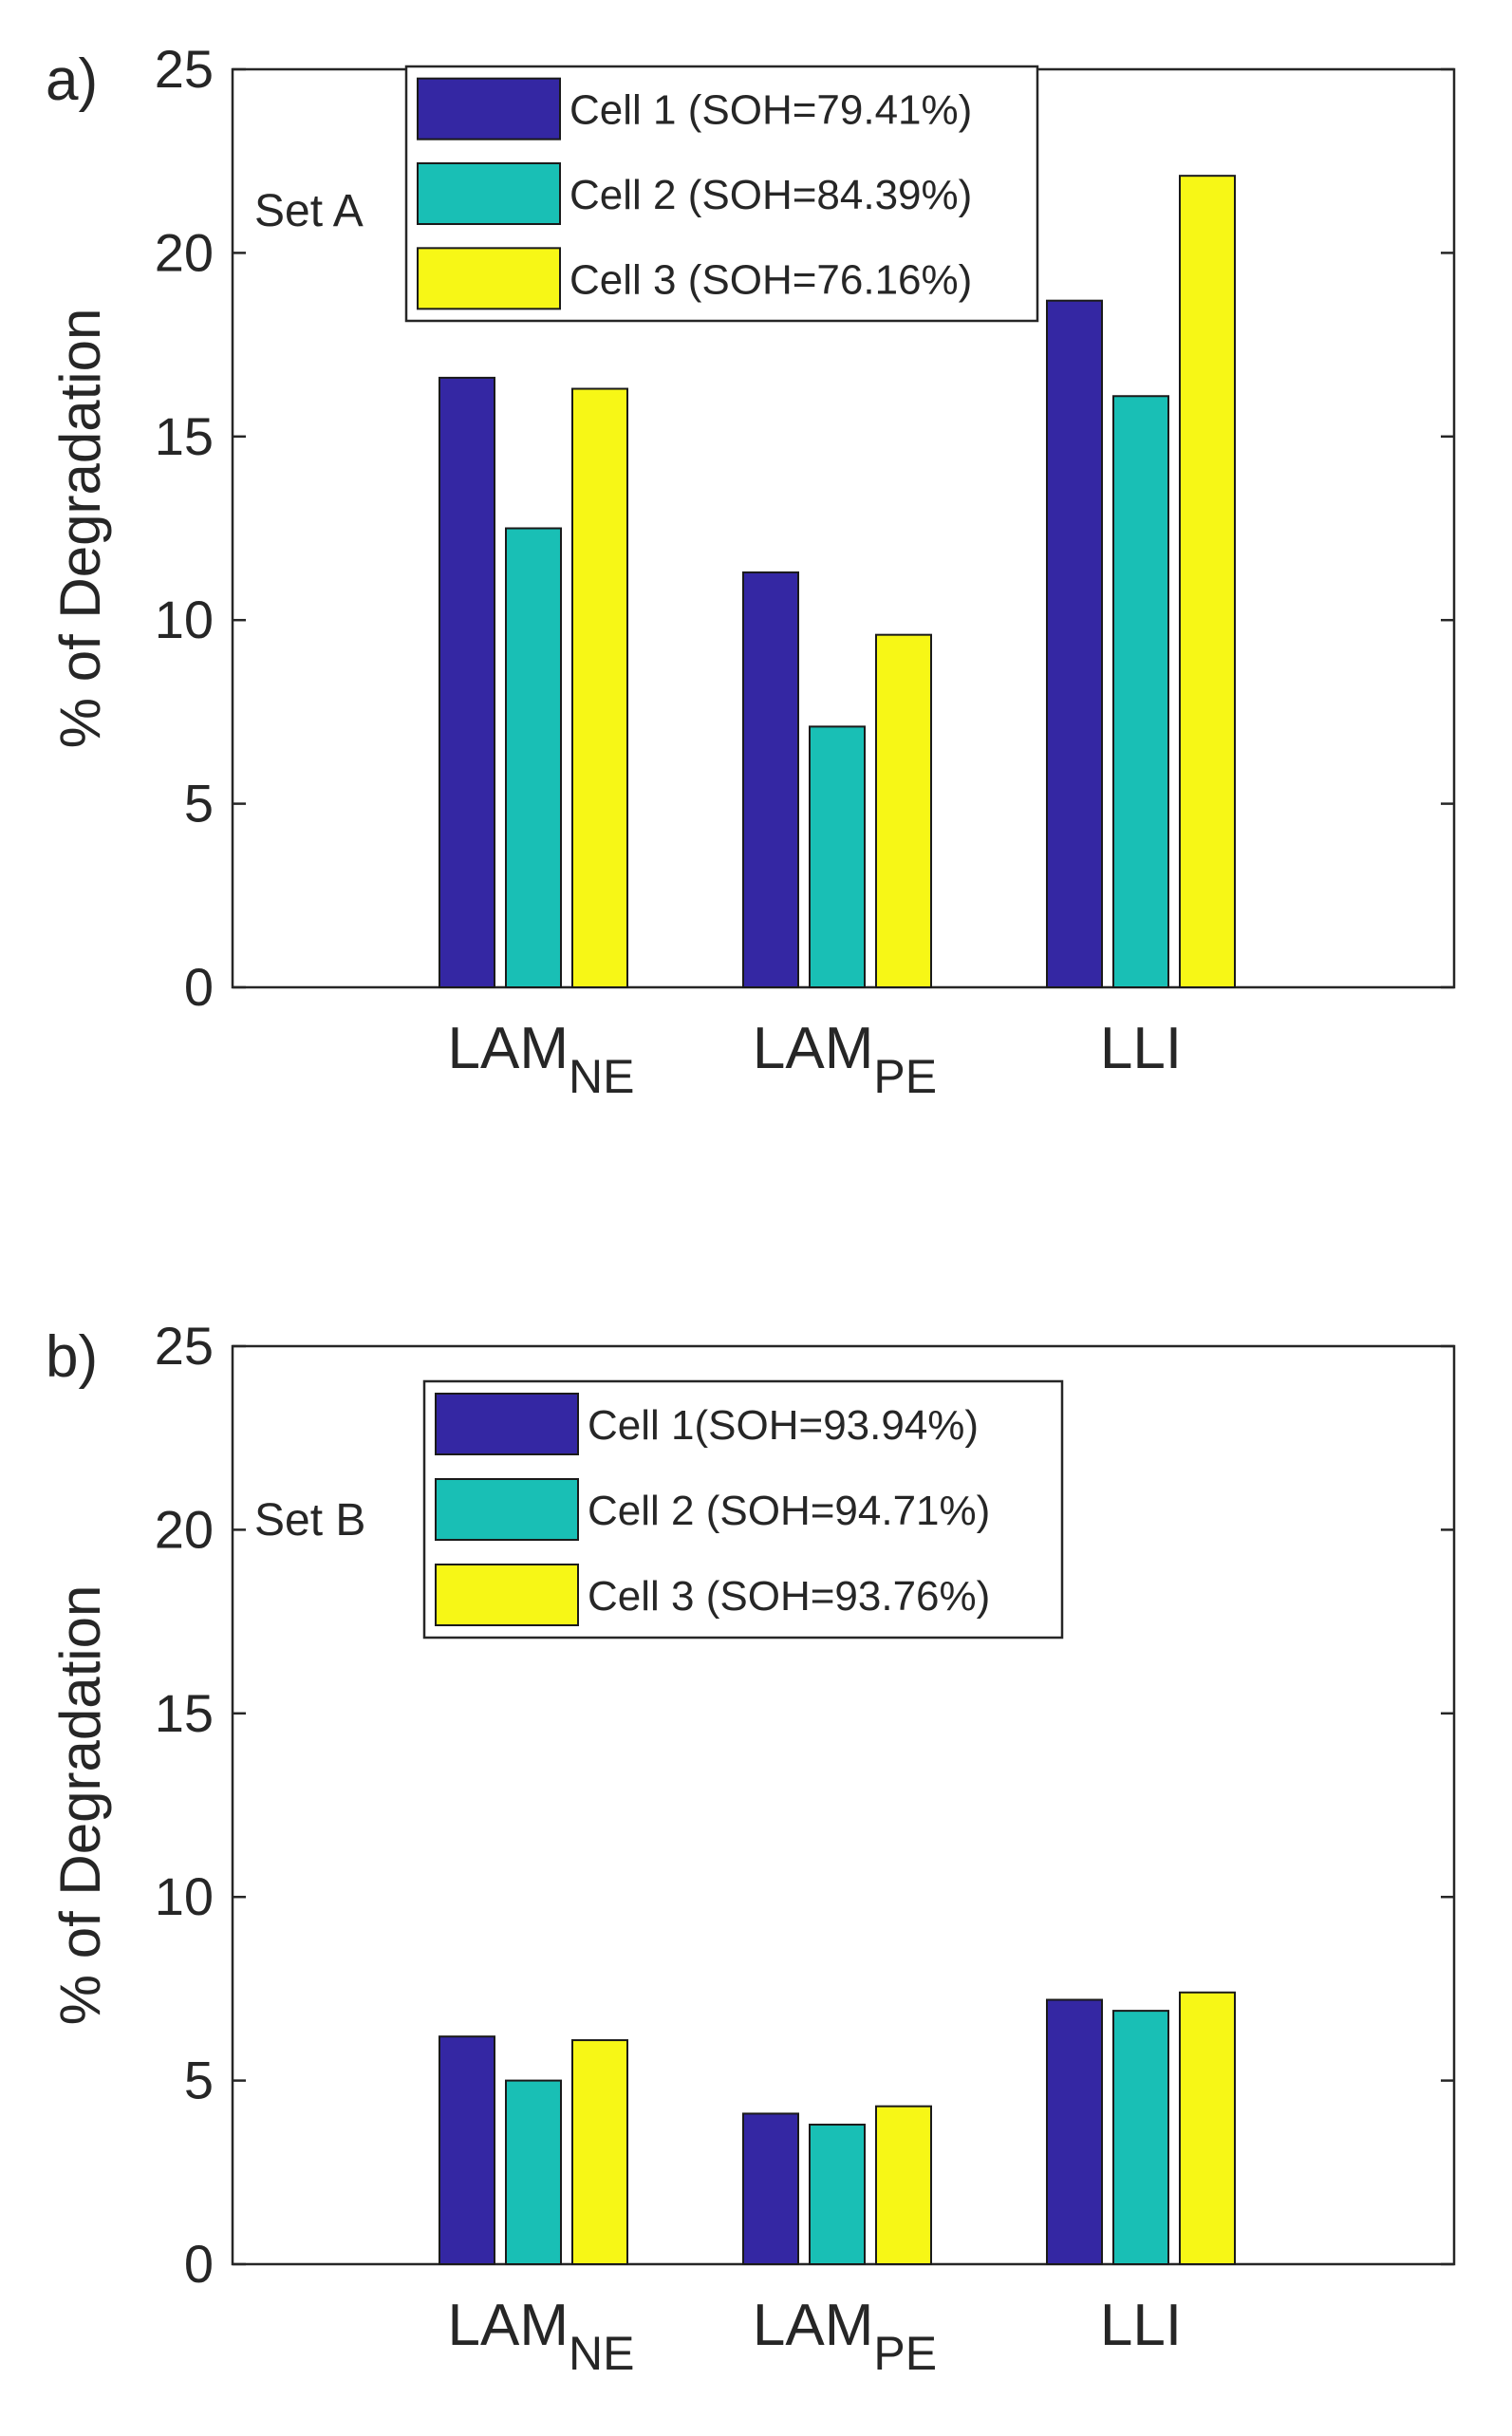  Describe the element at coordinates (771, 780) in the screenshot. I see `bar-cell-1-lampe` at that location.